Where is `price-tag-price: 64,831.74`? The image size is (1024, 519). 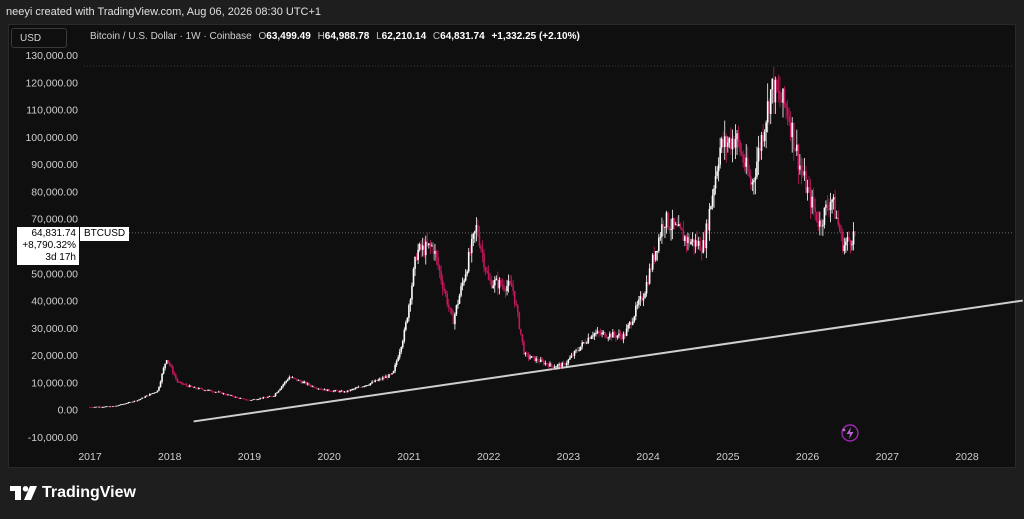 price-tag-price: 64,831.74 is located at coordinates (54, 233).